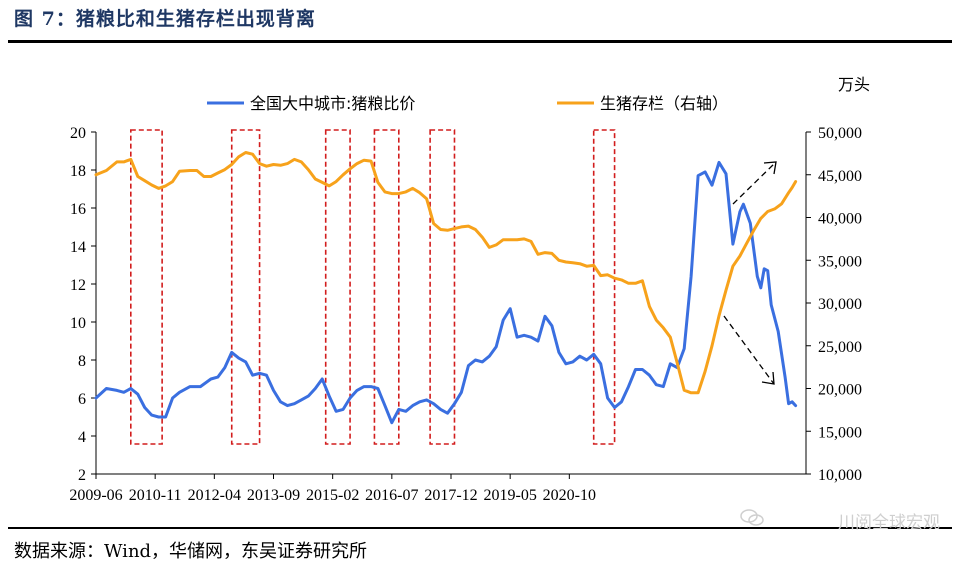 Image resolution: width=960 pixels, height=568 pixels. Describe the element at coordinates (273, 495) in the screenshot. I see `x-tick-label: 2013-09` at that location.